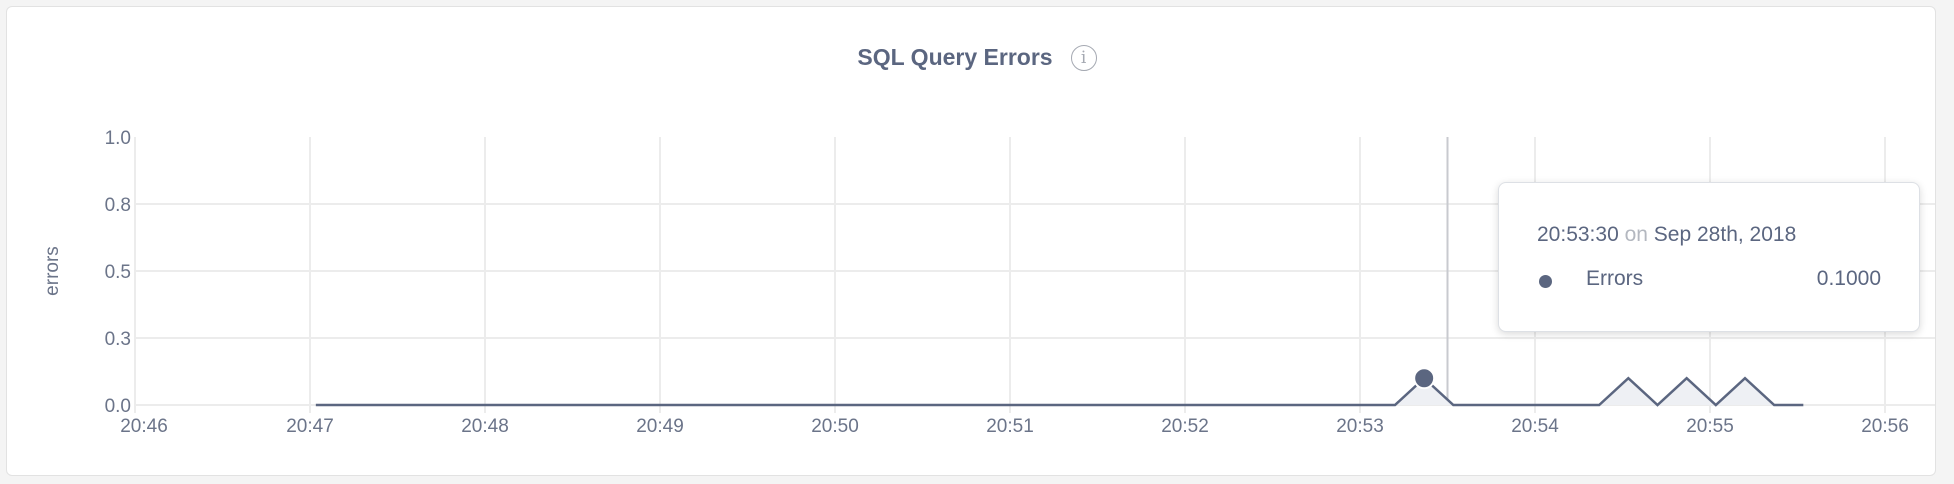 The image size is (1954, 484). Describe the element at coordinates (118, 205) in the screenshot. I see `y-tick-label: 0.8` at that location.